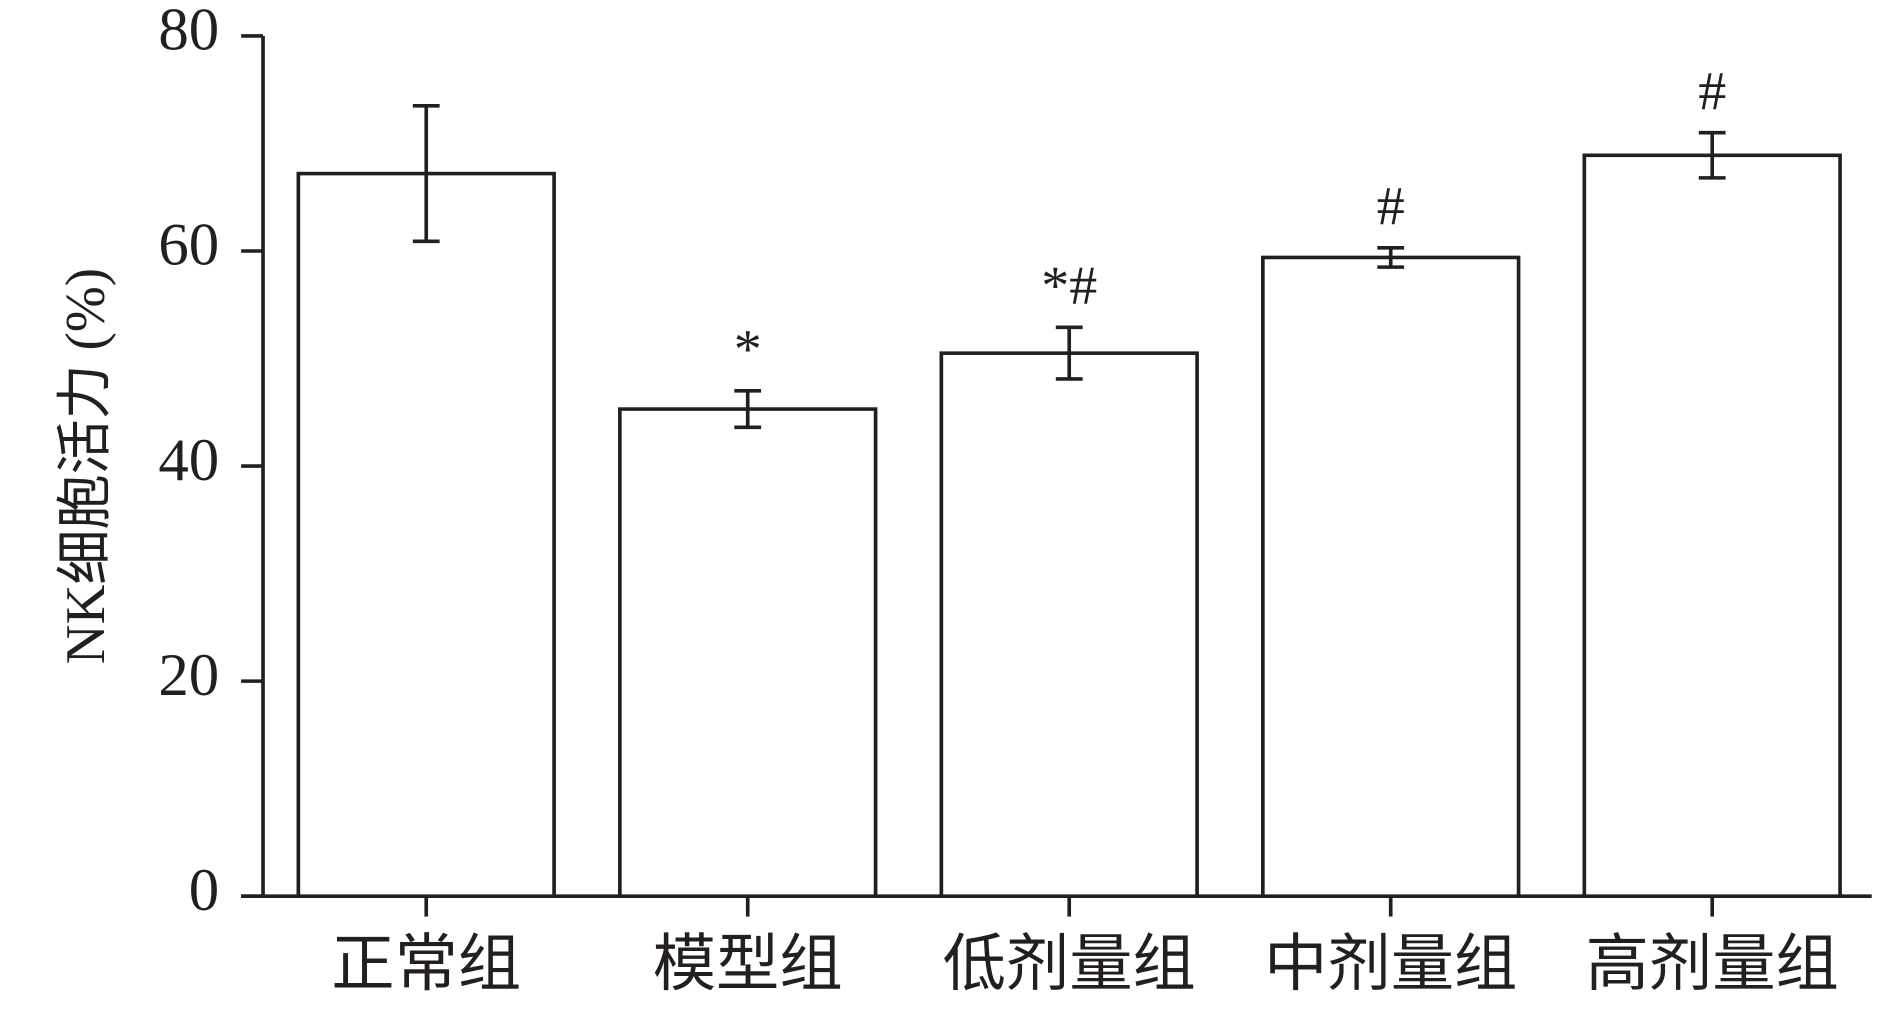 This screenshot has width=1890, height=1016. I want to click on annotation: *#, so click(1069, 285).